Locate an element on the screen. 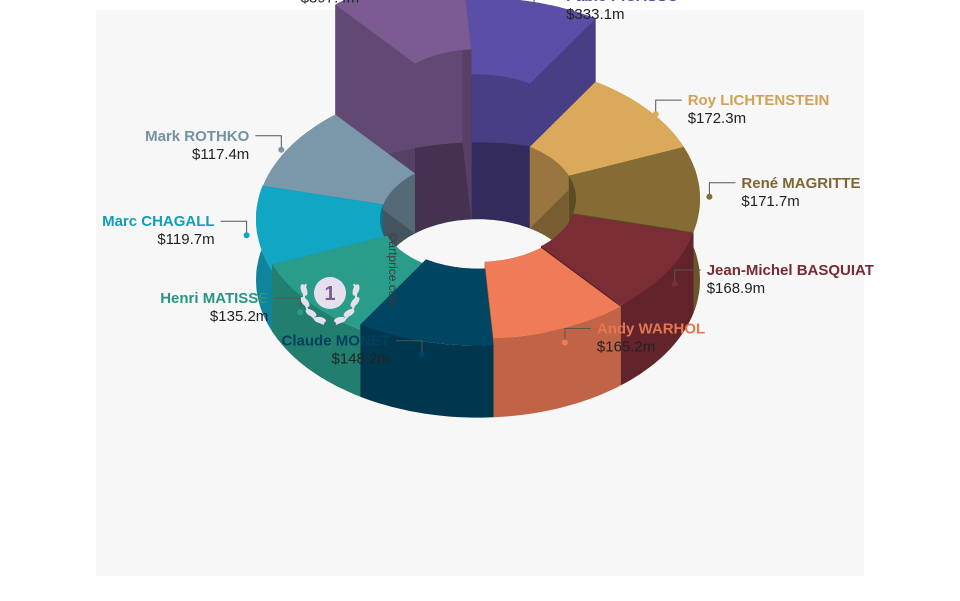 Image resolution: width=960 pixels, height=601 pixels. label-marc-chagall: Marc CHAGALL$119.7m is located at coordinates (176, 230).